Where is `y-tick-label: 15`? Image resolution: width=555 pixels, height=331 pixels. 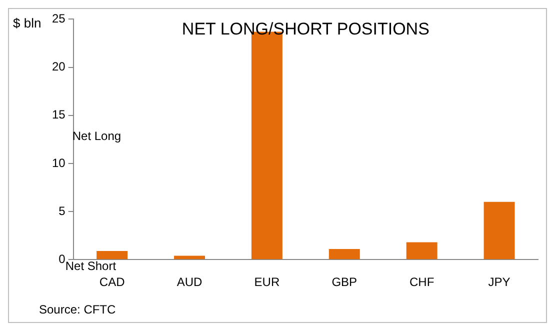
y-tick-label: 15 is located at coordinates (59, 115).